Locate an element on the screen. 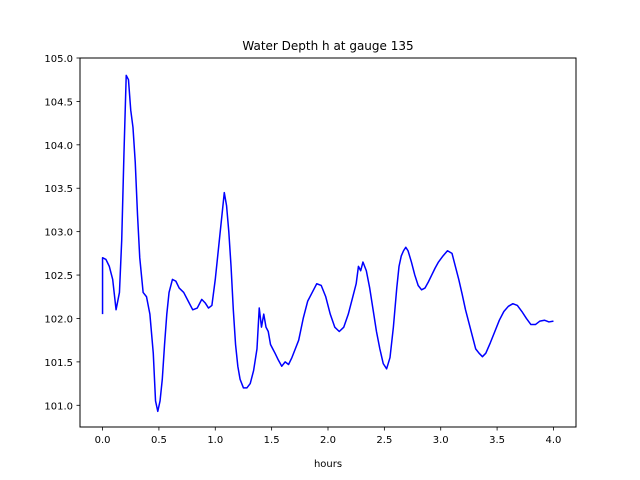  x-tick-label: 3.0 is located at coordinates (441, 440).